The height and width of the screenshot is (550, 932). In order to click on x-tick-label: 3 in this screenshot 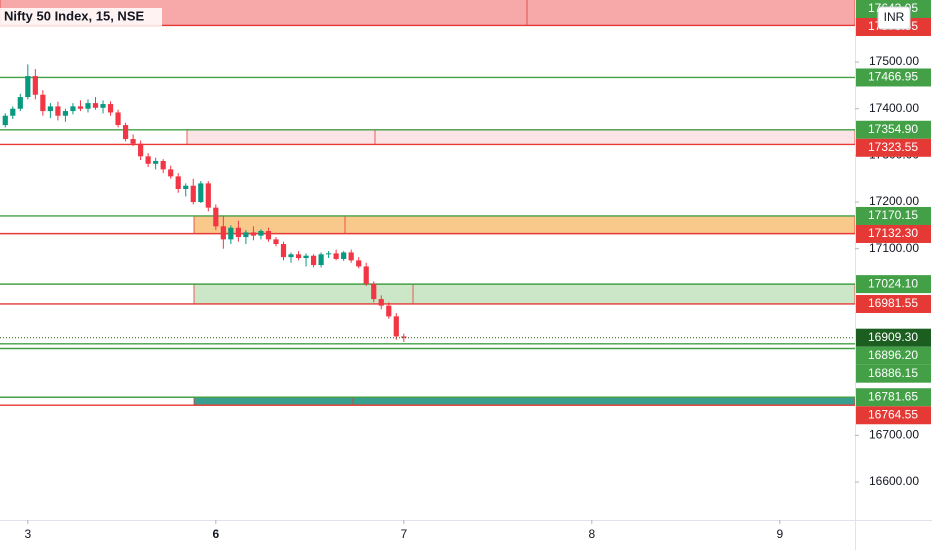, I will do `click(27, 534)`.